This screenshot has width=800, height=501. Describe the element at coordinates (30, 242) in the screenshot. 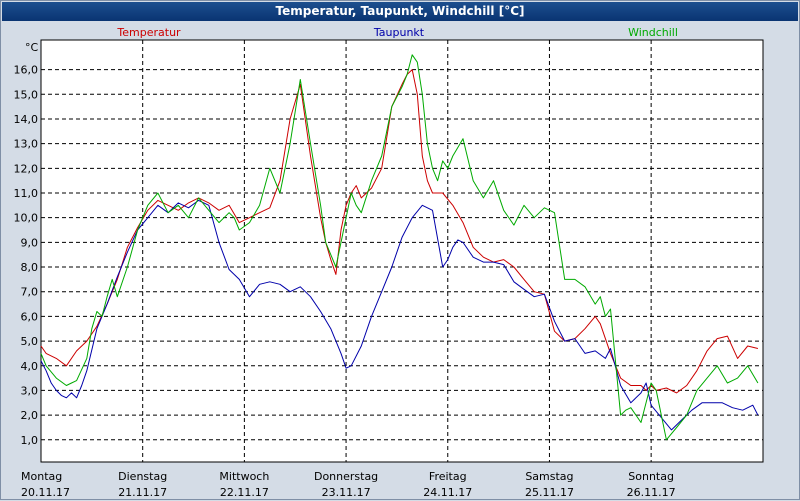

I see `y-tick-label: 9,0` at that location.